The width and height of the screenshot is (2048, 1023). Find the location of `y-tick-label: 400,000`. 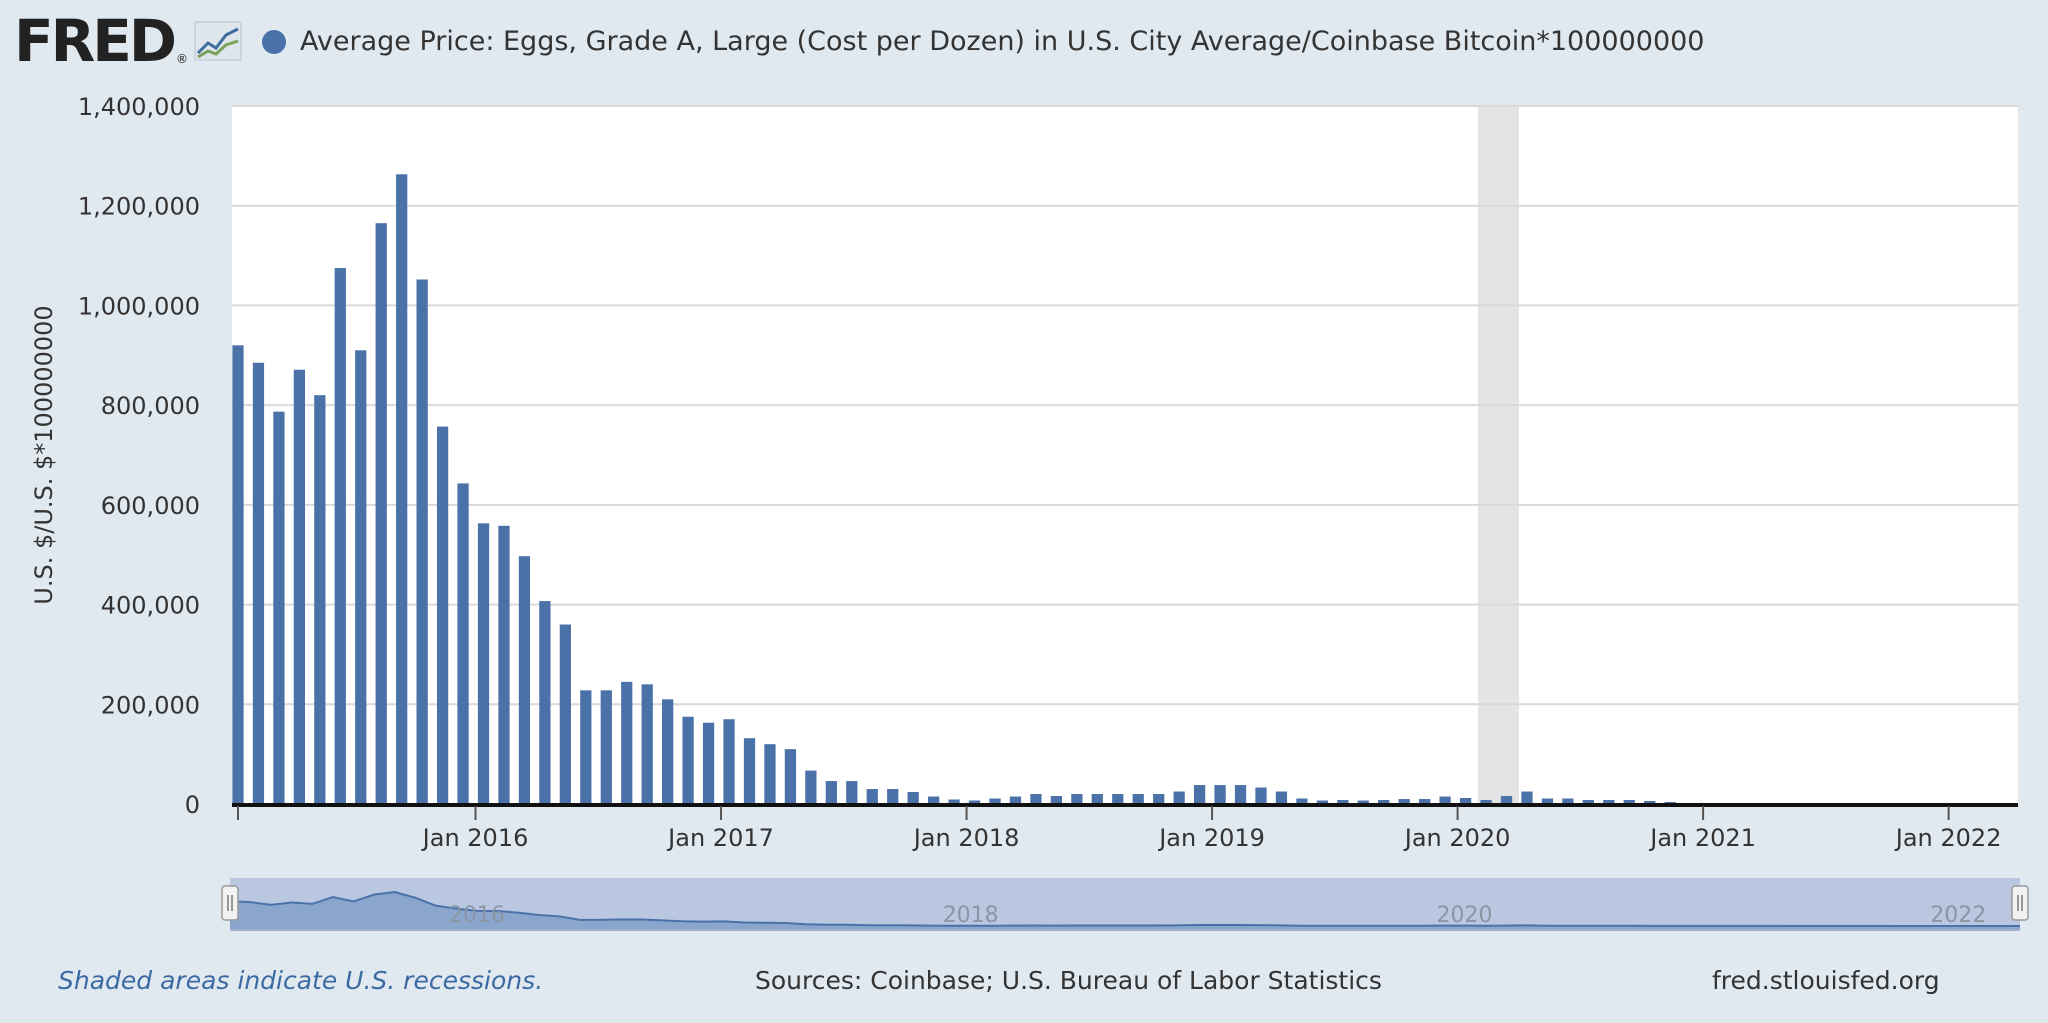

y-tick-label: 400,000 is located at coordinates (150, 606).